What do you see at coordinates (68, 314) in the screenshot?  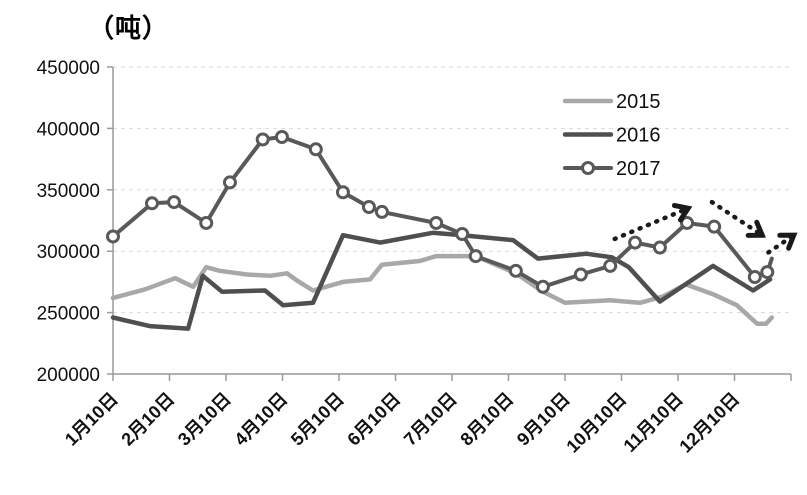 I see `y-tick-label: 250000` at bounding box center [68, 314].